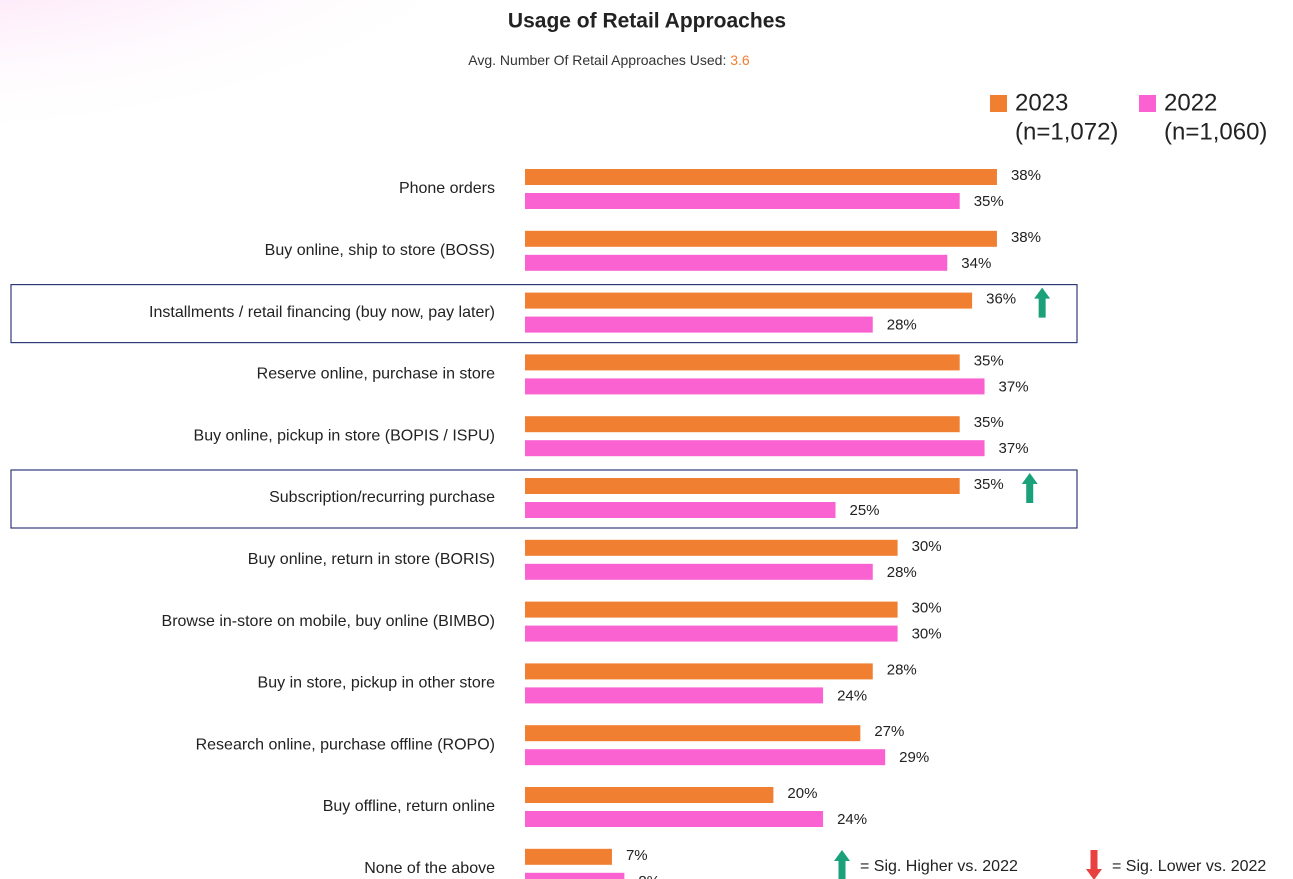 This screenshot has height=879, width=1293. Describe the element at coordinates (740, 60) in the screenshot. I see `subtitle-value: 3.6` at that location.